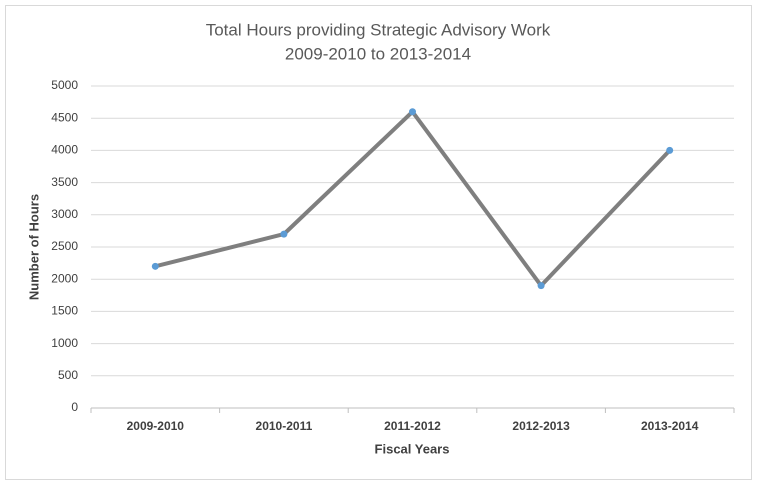 The width and height of the screenshot is (757, 485). What do you see at coordinates (412, 426) in the screenshot?
I see `x-tick-label: 2011-2012` at bounding box center [412, 426].